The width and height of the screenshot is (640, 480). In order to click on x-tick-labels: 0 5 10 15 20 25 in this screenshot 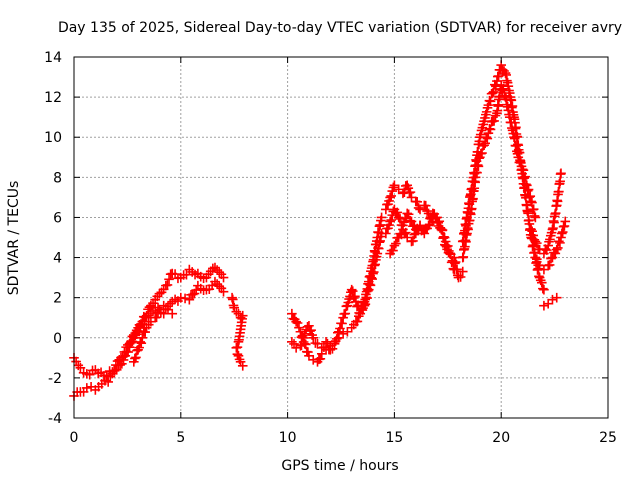, I will do `click(343, 438)`.